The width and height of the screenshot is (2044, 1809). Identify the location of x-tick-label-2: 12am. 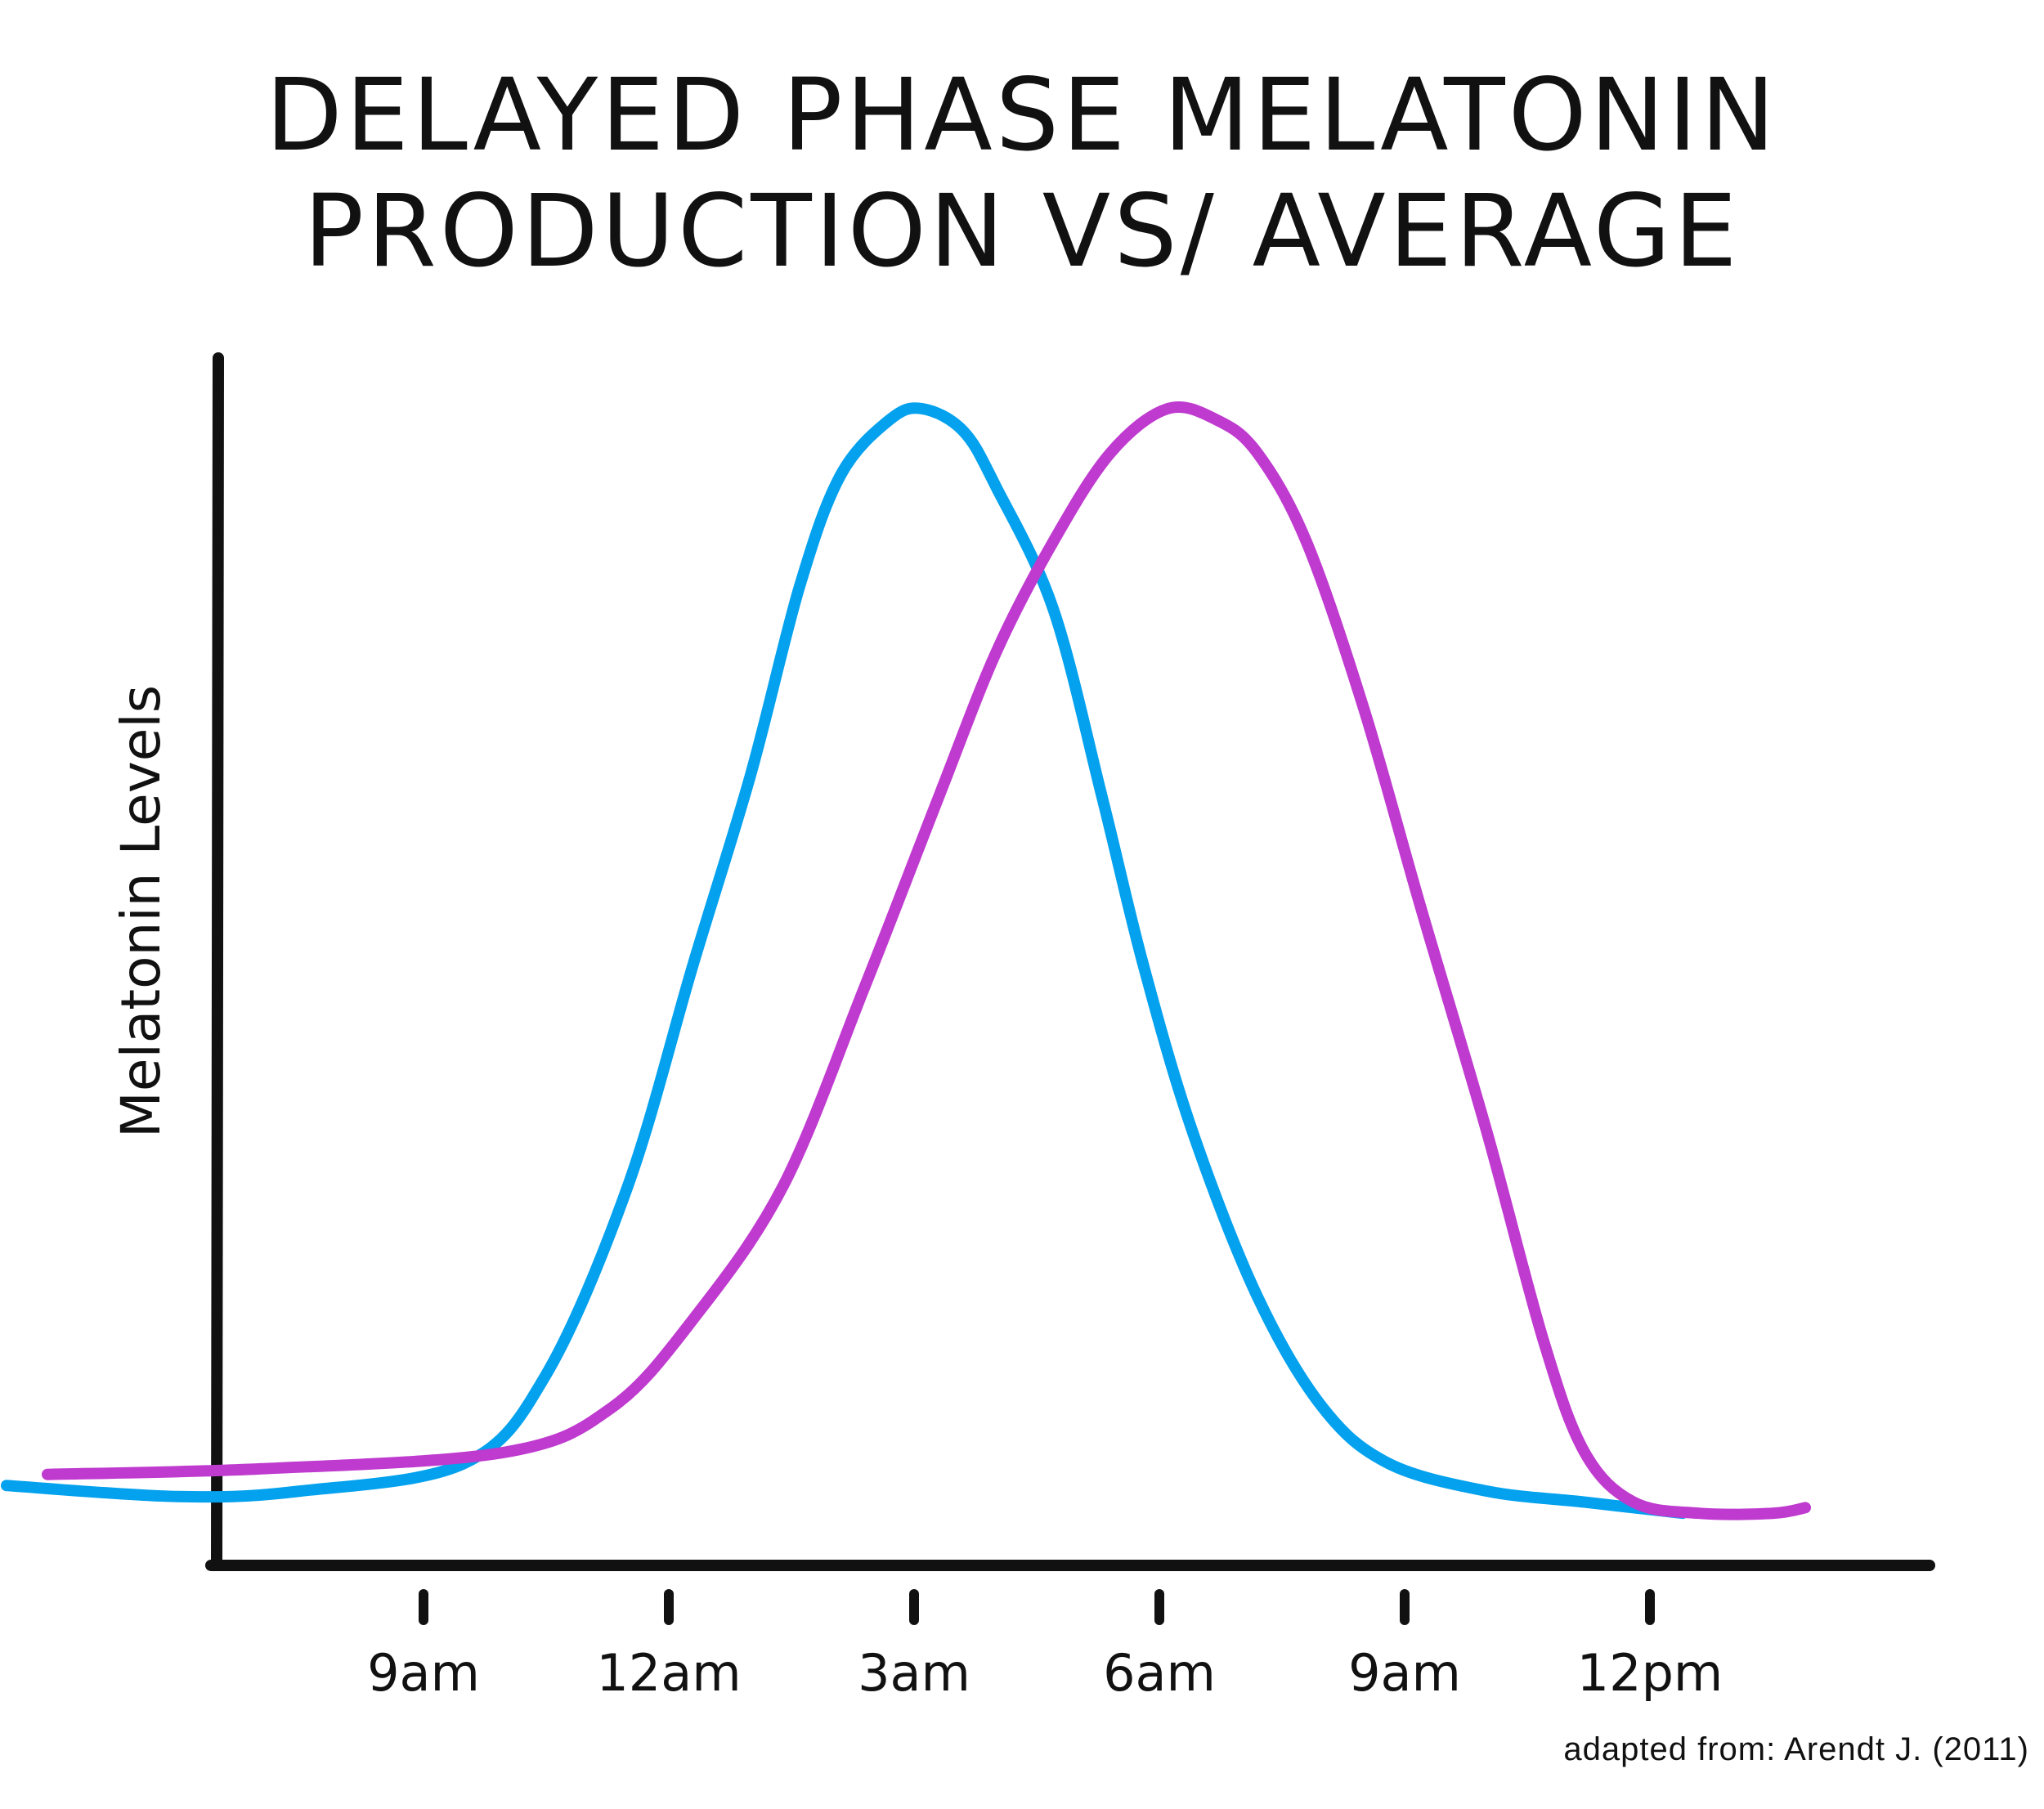
(668, 1673).